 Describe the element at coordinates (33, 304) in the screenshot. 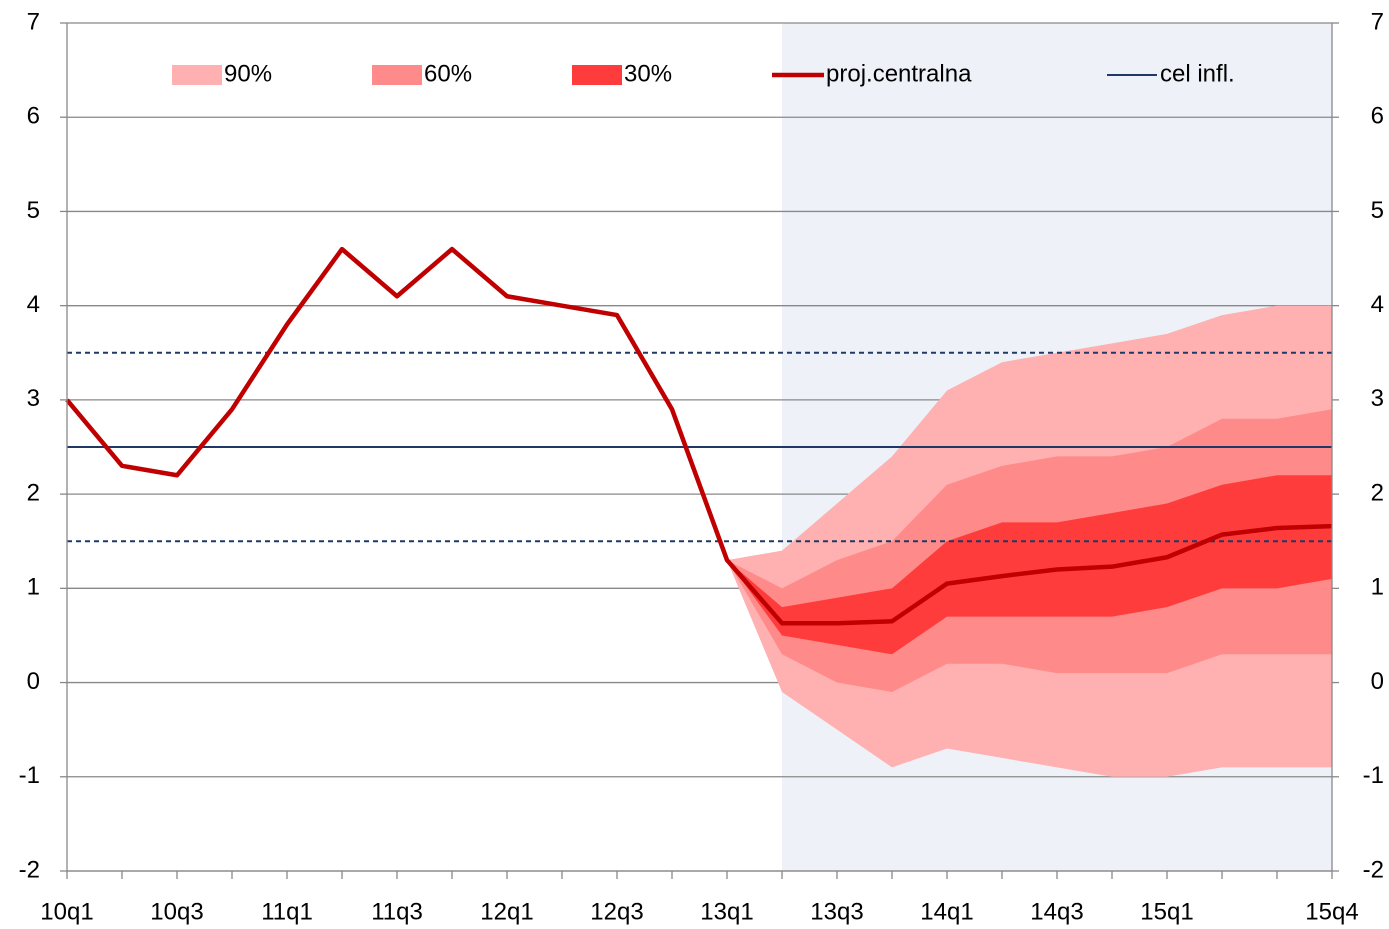

I see `y-tick-label: 4` at that location.